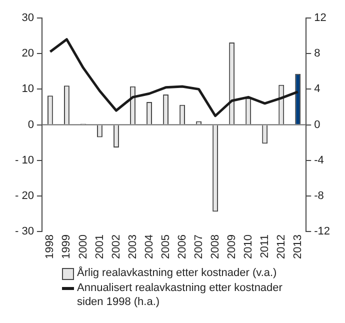 This screenshot has width=345, height=323. What do you see at coordinates (28, 18) in the screenshot?
I see `y-tick-label: 30` at bounding box center [28, 18].